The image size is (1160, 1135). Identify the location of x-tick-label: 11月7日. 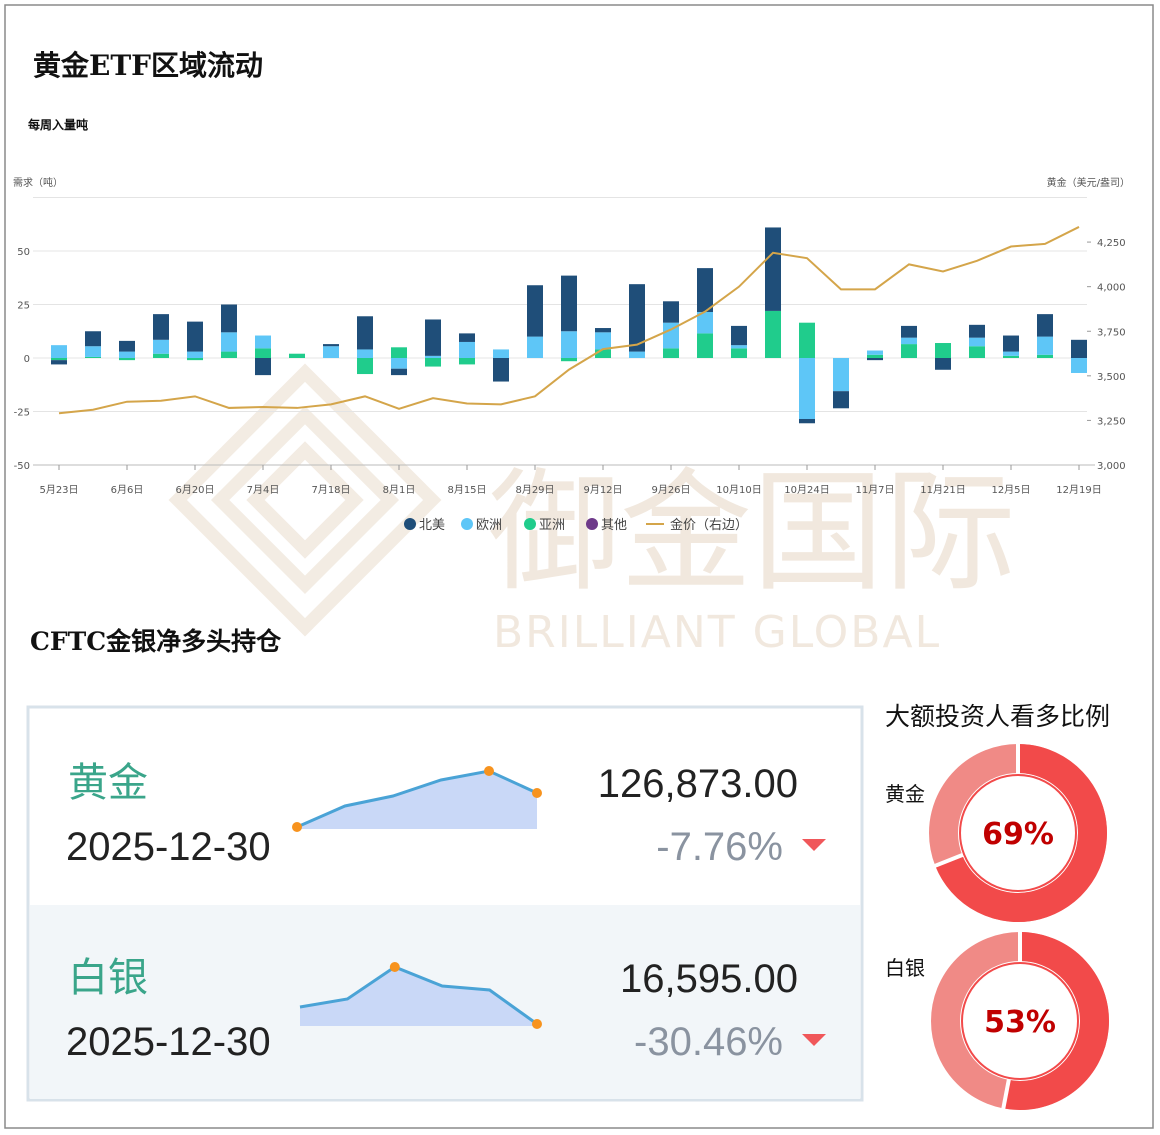
(874, 490).